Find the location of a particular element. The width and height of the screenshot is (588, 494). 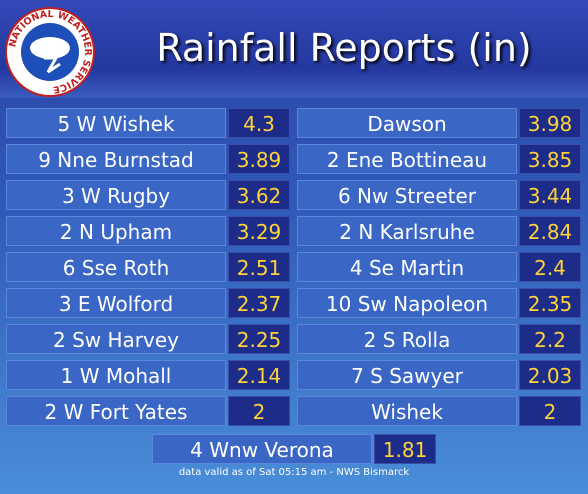

rainfall-value: 2.4 is located at coordinates (550, 267).